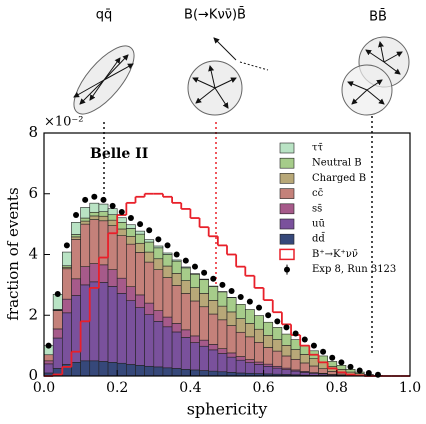 Image resolution: width=426 pixels, height=424 pixels. I want to click on diagram-label: BB̄, so click(378, 16).